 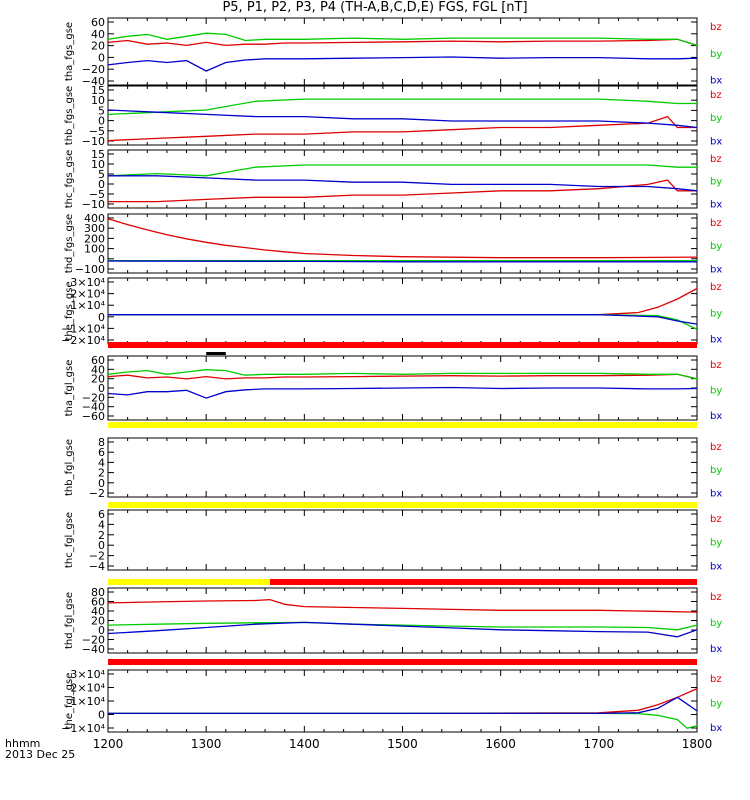 I want to click on x-tick-label: 1300, so click(x=206, y=744).